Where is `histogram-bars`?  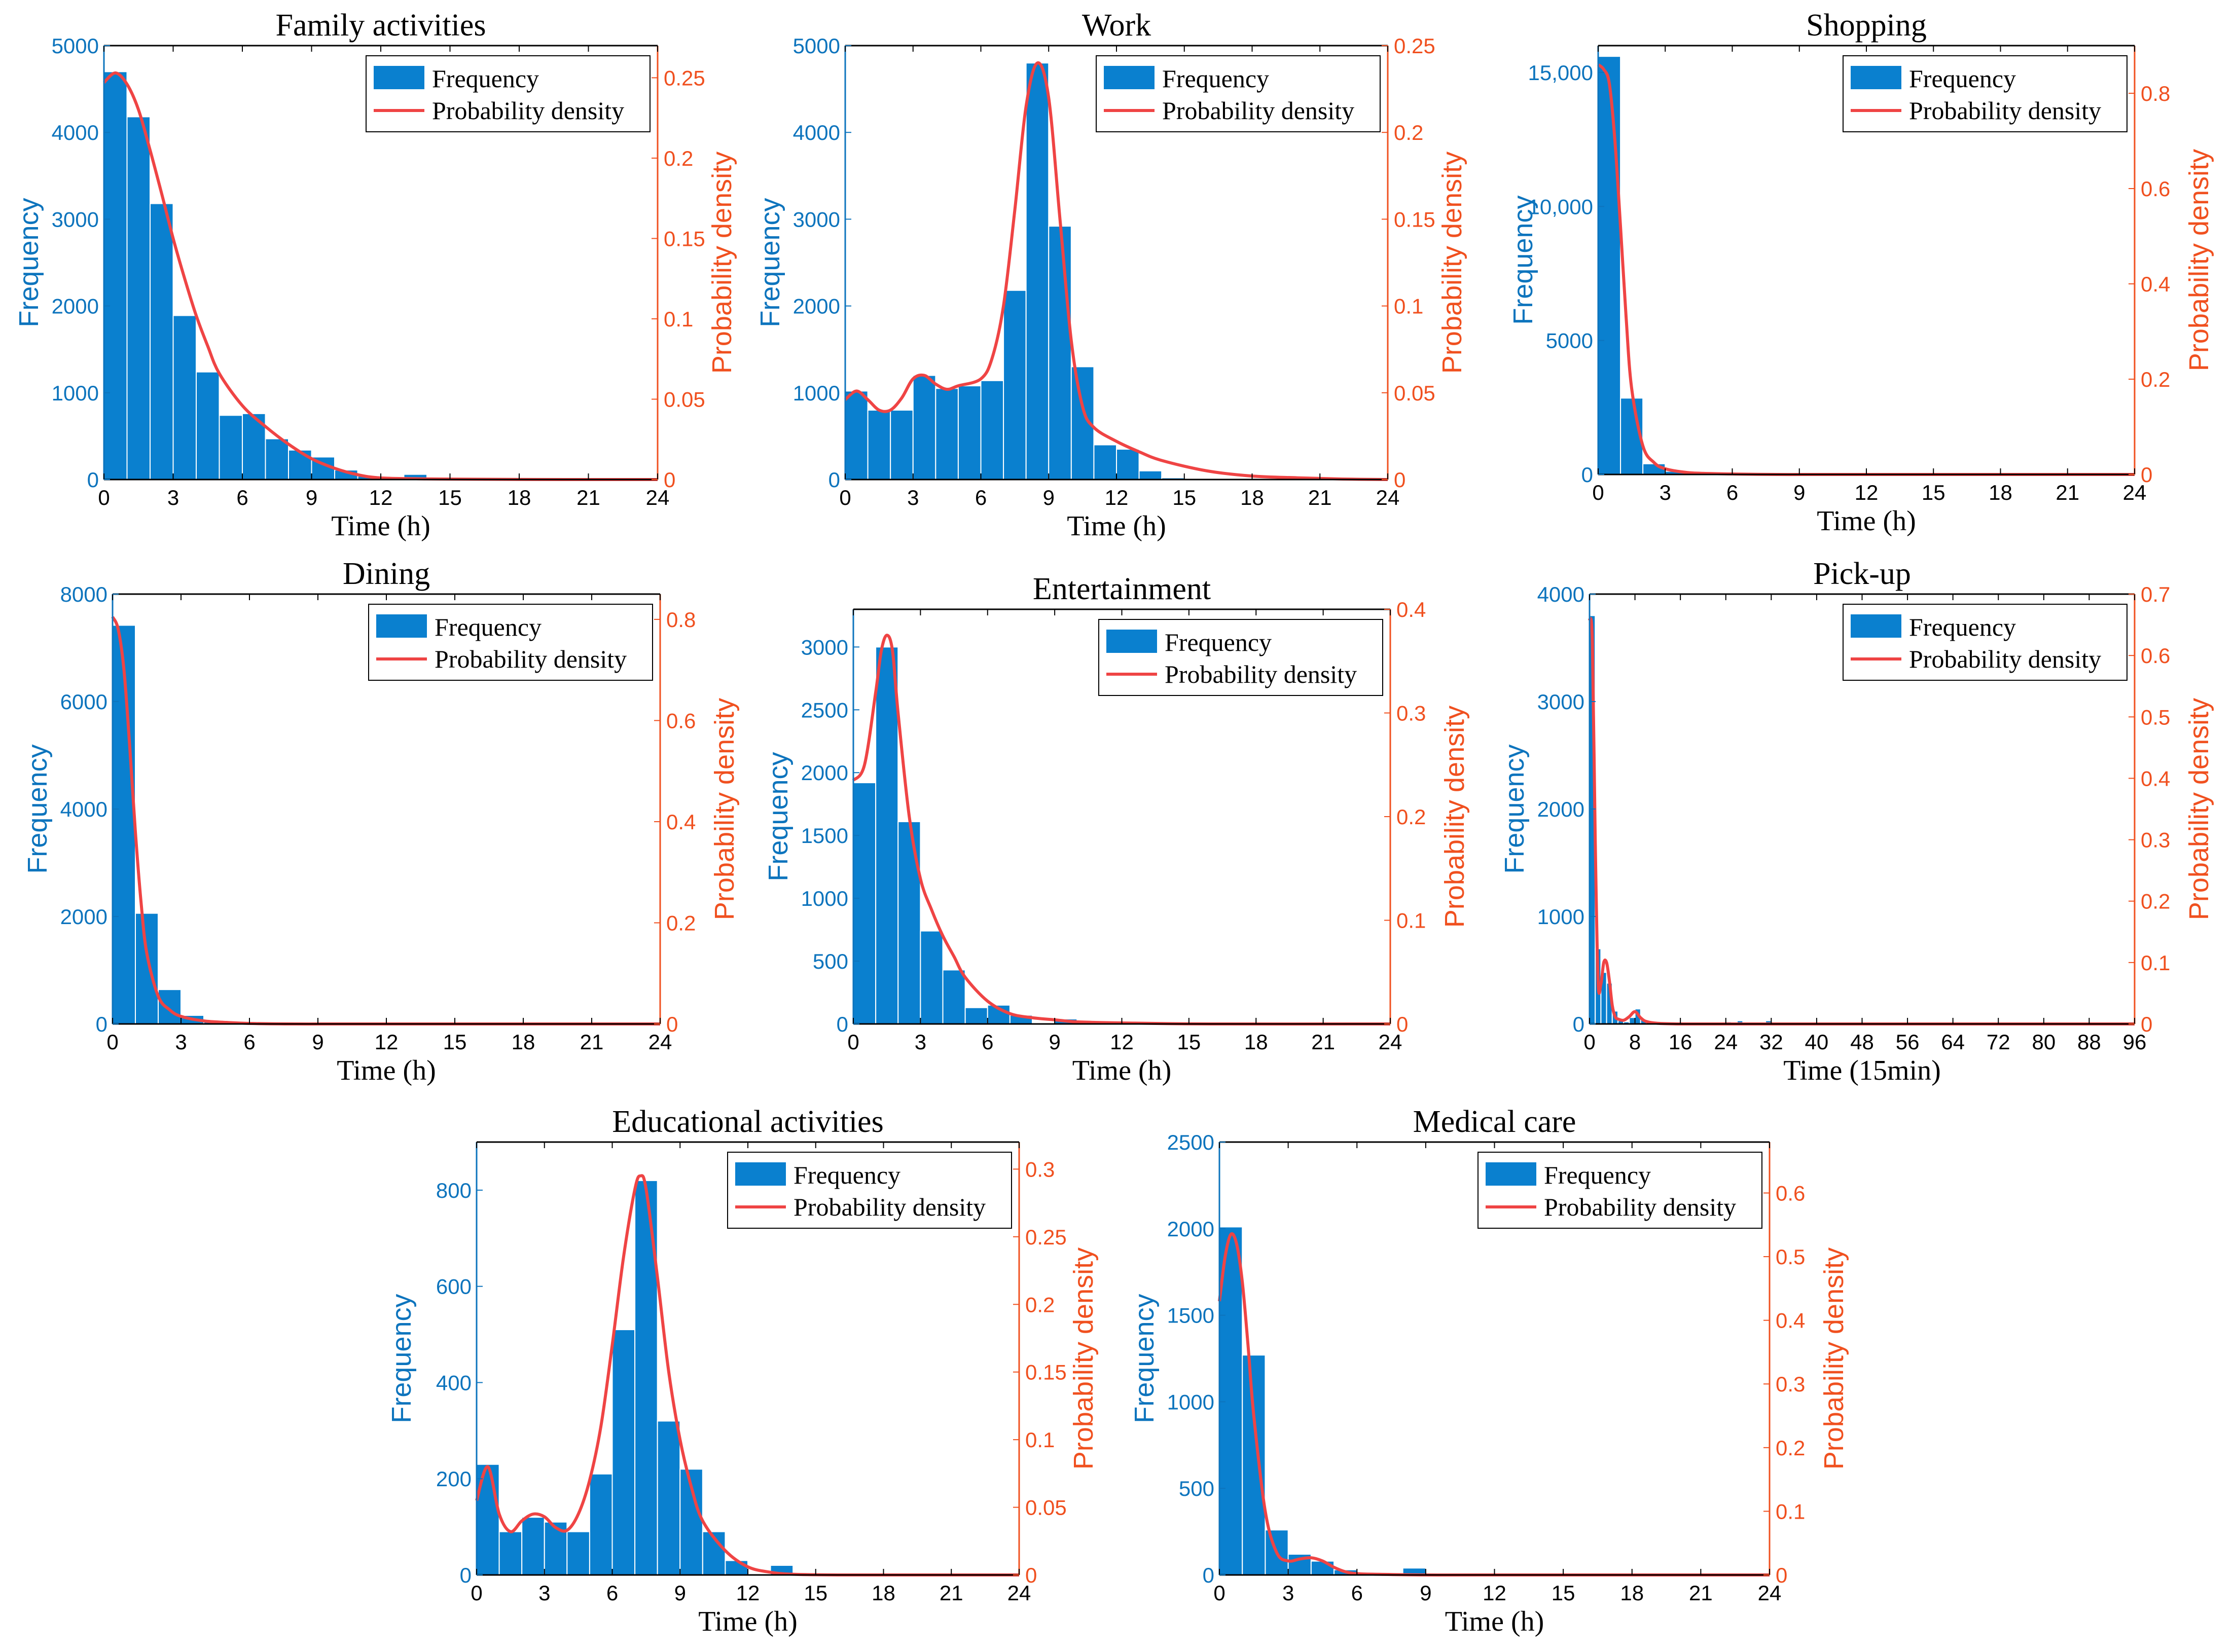 histogram-bars is located at coordinates (1323, 1401).